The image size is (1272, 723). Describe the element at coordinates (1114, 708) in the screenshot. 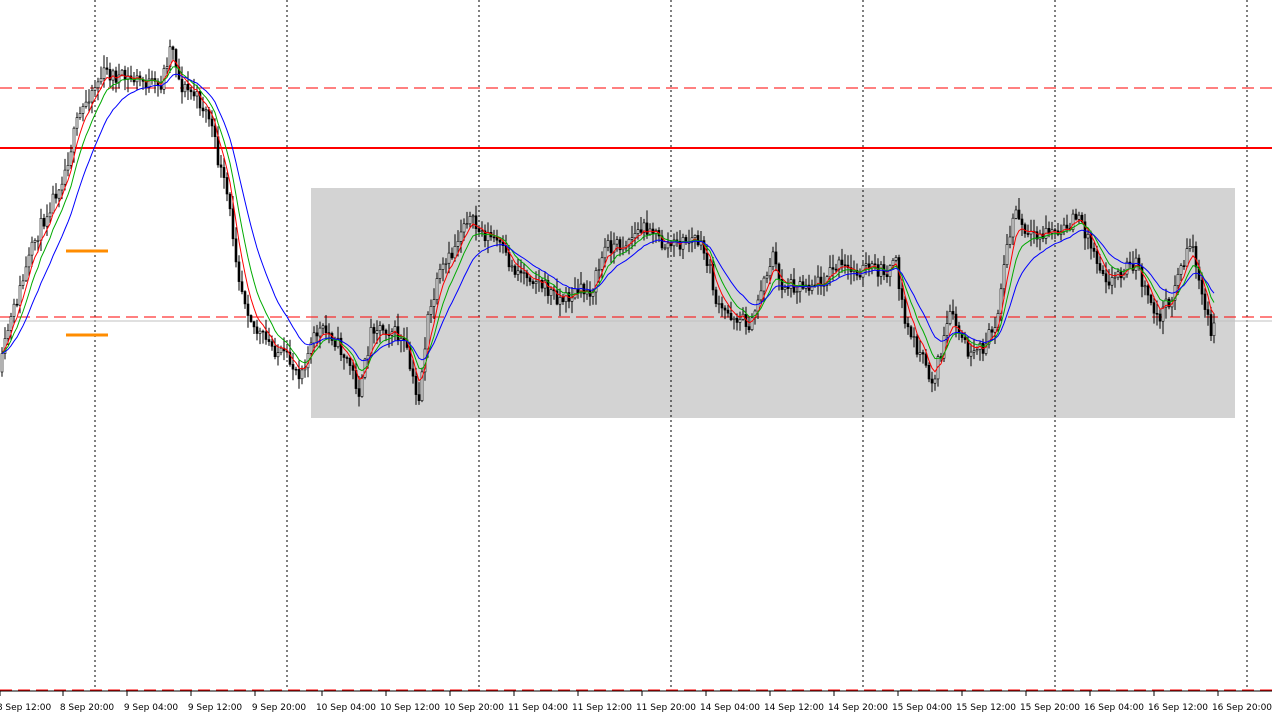

I see `x-tick-label: 16 Sep 04:00` at that location.